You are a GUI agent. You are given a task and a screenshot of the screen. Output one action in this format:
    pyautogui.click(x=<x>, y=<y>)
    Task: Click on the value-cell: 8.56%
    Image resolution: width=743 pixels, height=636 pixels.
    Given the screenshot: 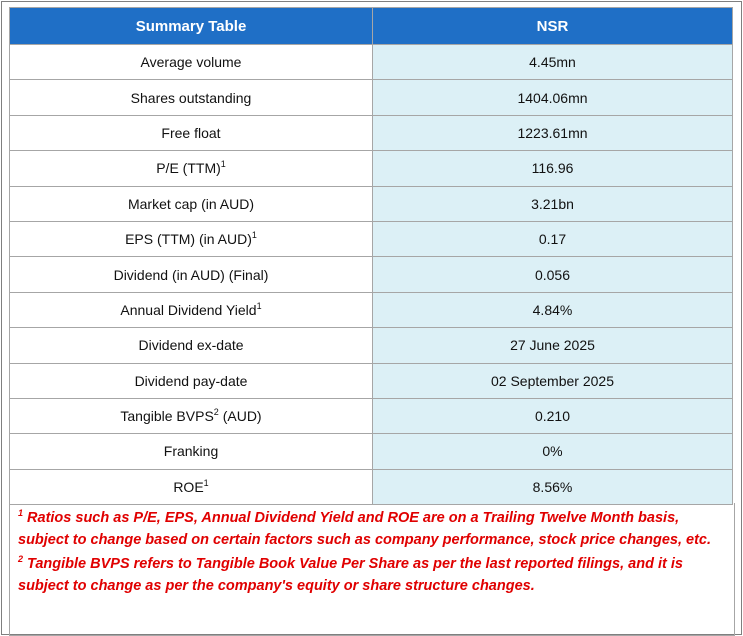 What is the action you would take?
    pyautogui.click(x=552, y=487)
    